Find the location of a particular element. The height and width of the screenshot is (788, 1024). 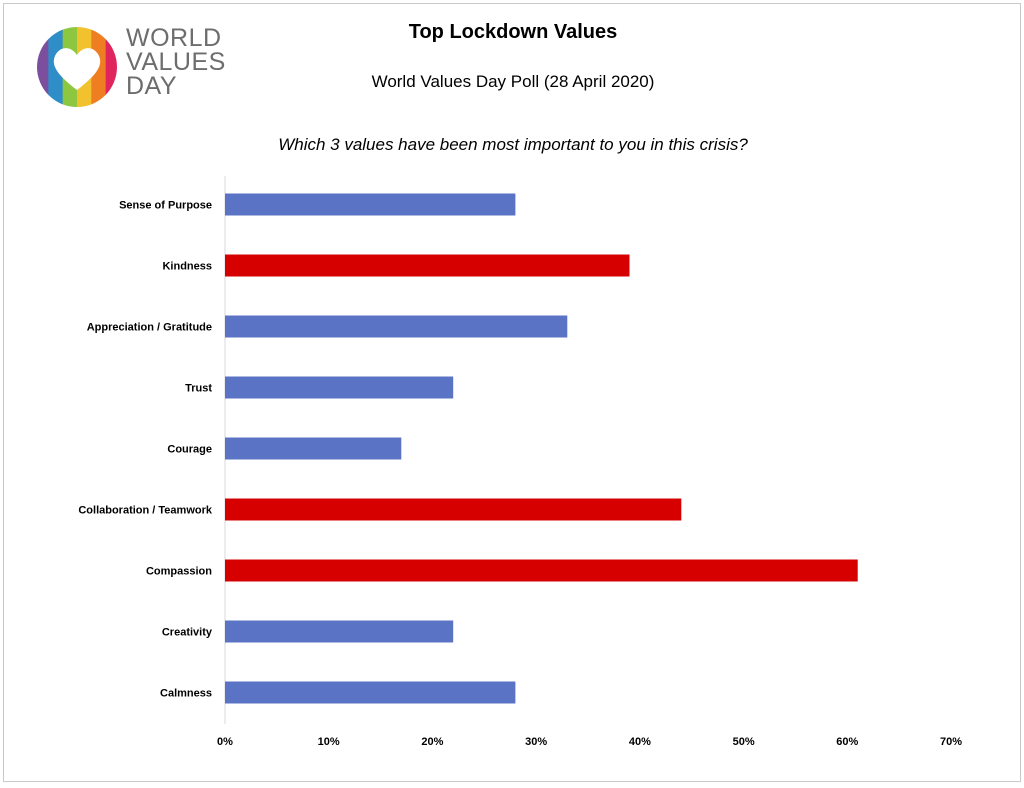

logo-line-world: WORLD is located at coordinates (174, 38).